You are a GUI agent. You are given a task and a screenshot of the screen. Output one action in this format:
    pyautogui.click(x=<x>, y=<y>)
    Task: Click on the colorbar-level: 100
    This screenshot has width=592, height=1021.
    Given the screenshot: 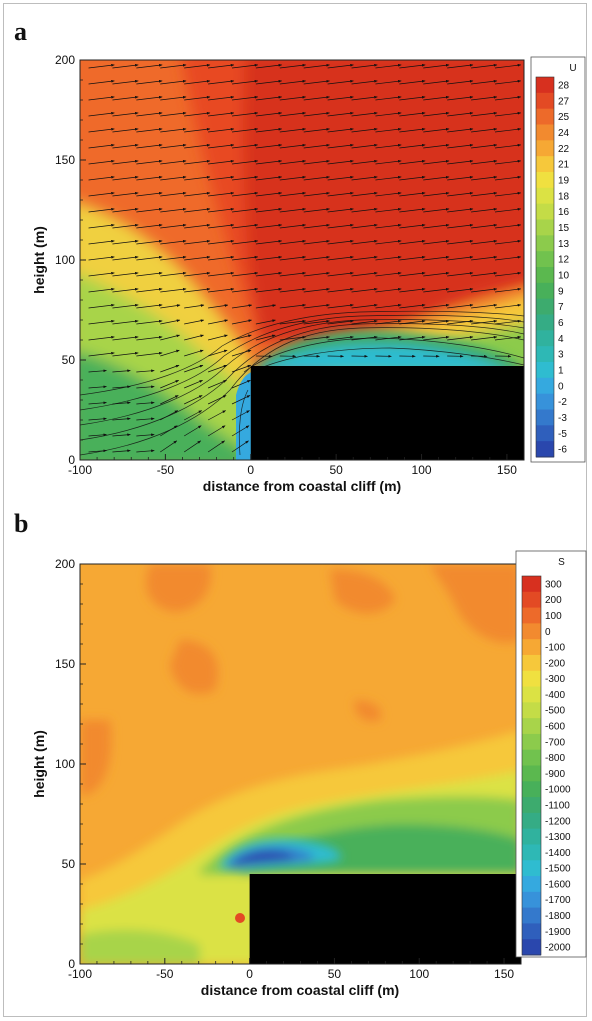 What is the action you would take?
    pyautogui.click(x=553, y=616)
    